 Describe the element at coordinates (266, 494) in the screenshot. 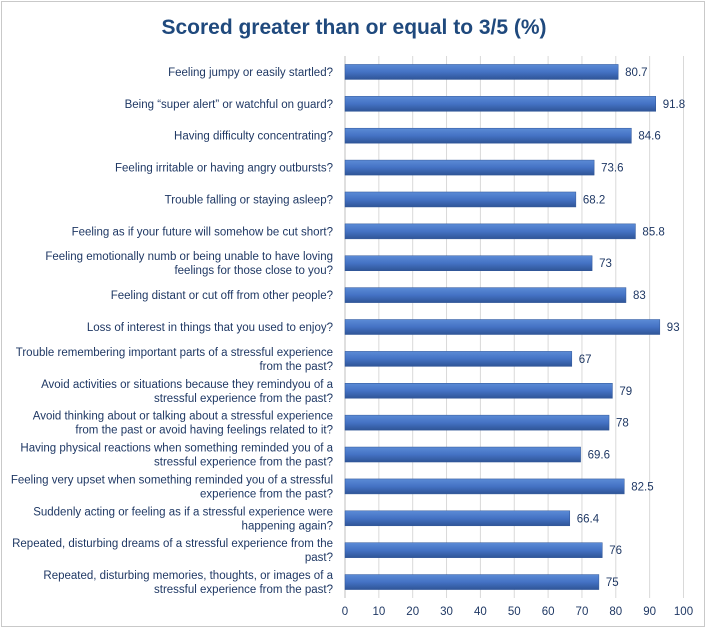

I see `category-label: experience from the past?` at that location.